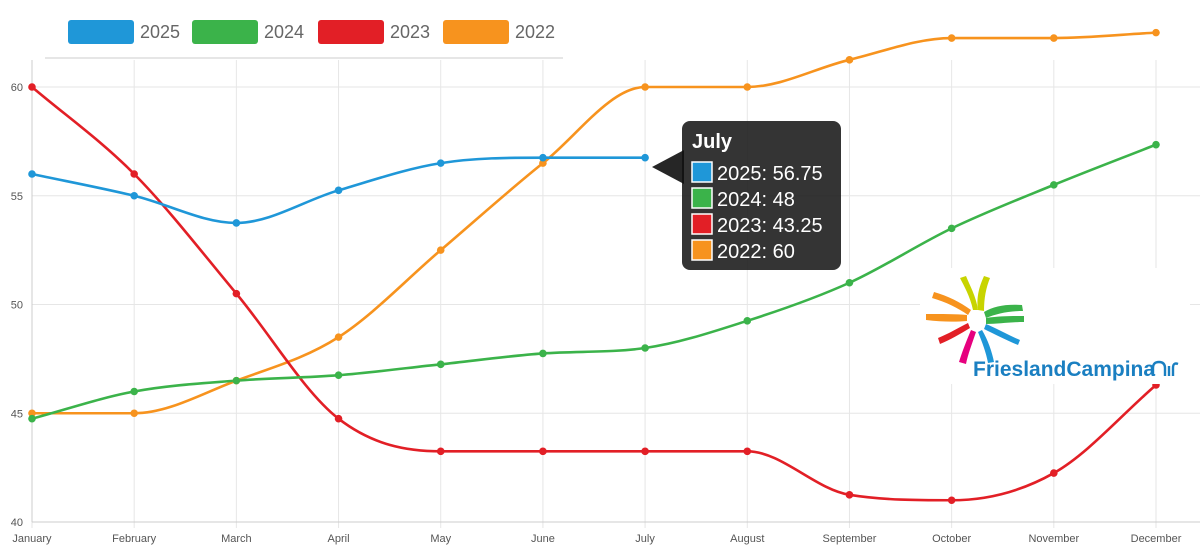  Describe the element at coordinates (850, 539) in the screenshot. I see `x-tick-label: September` at that location.